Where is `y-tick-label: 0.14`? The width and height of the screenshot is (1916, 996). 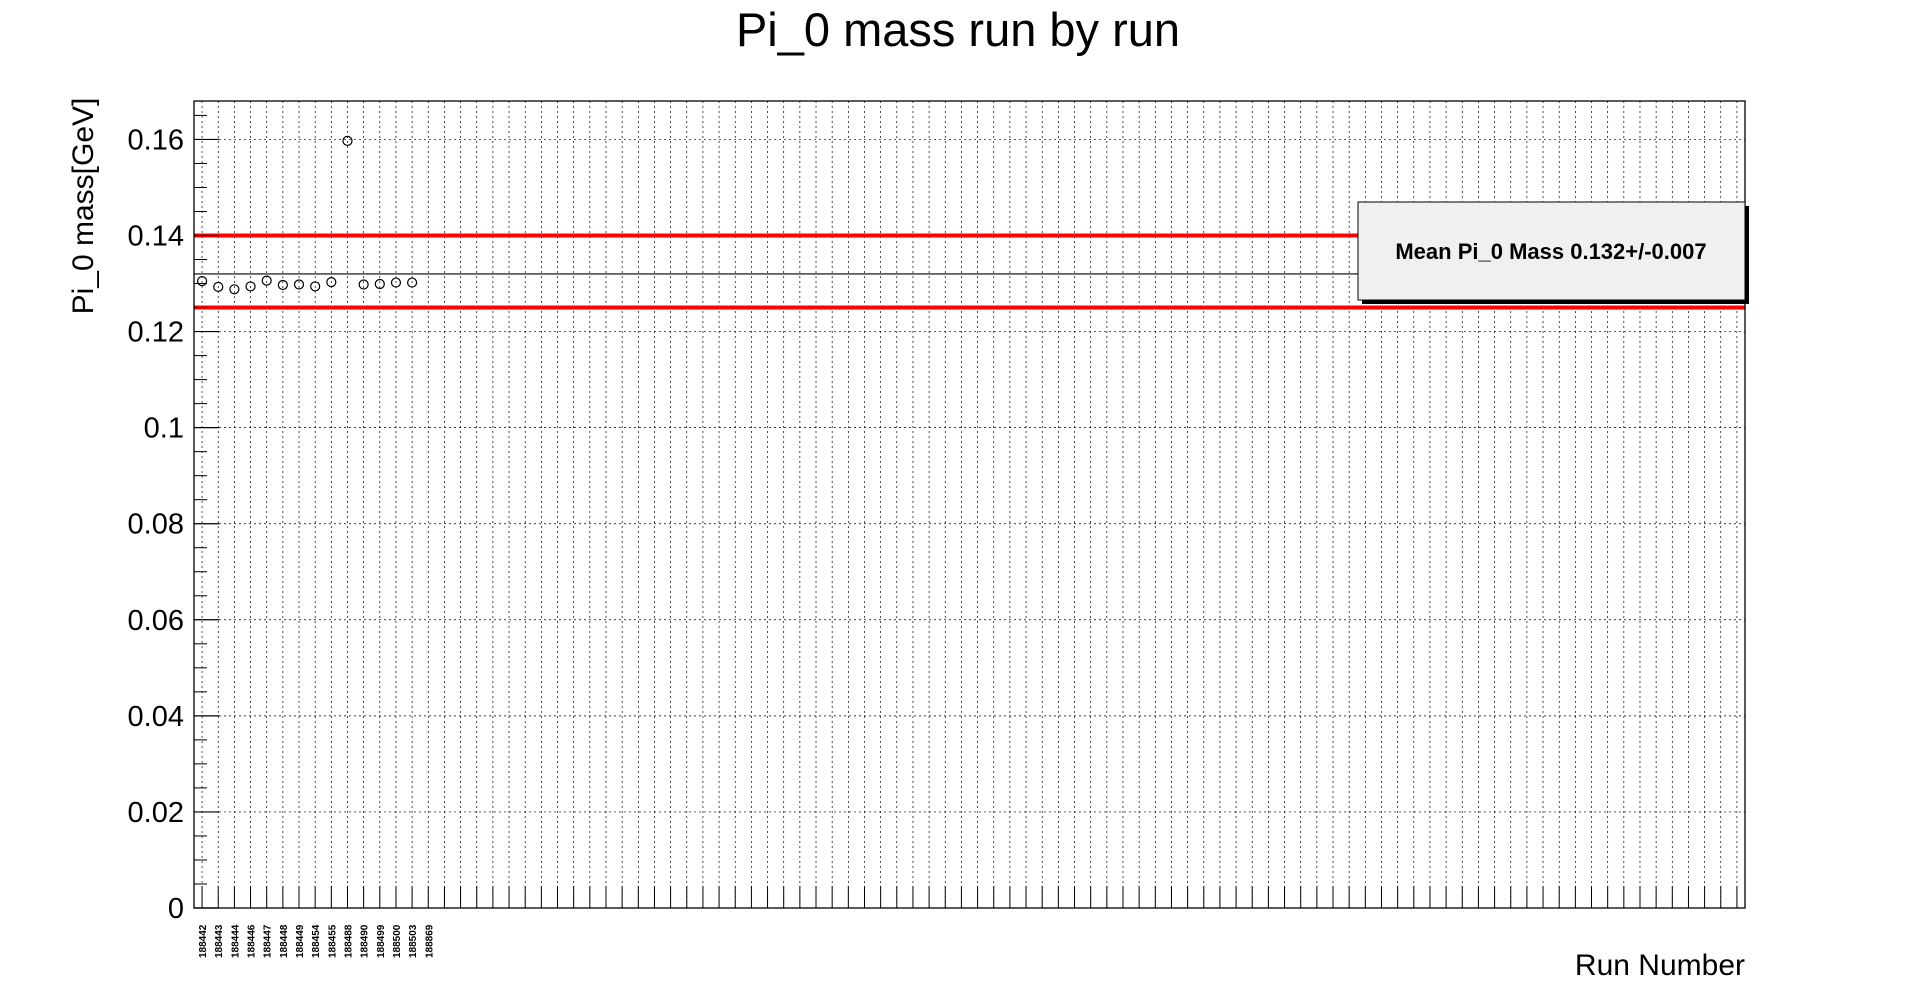 y-tick-label: 0.14 is located at coordinates (156, 237).